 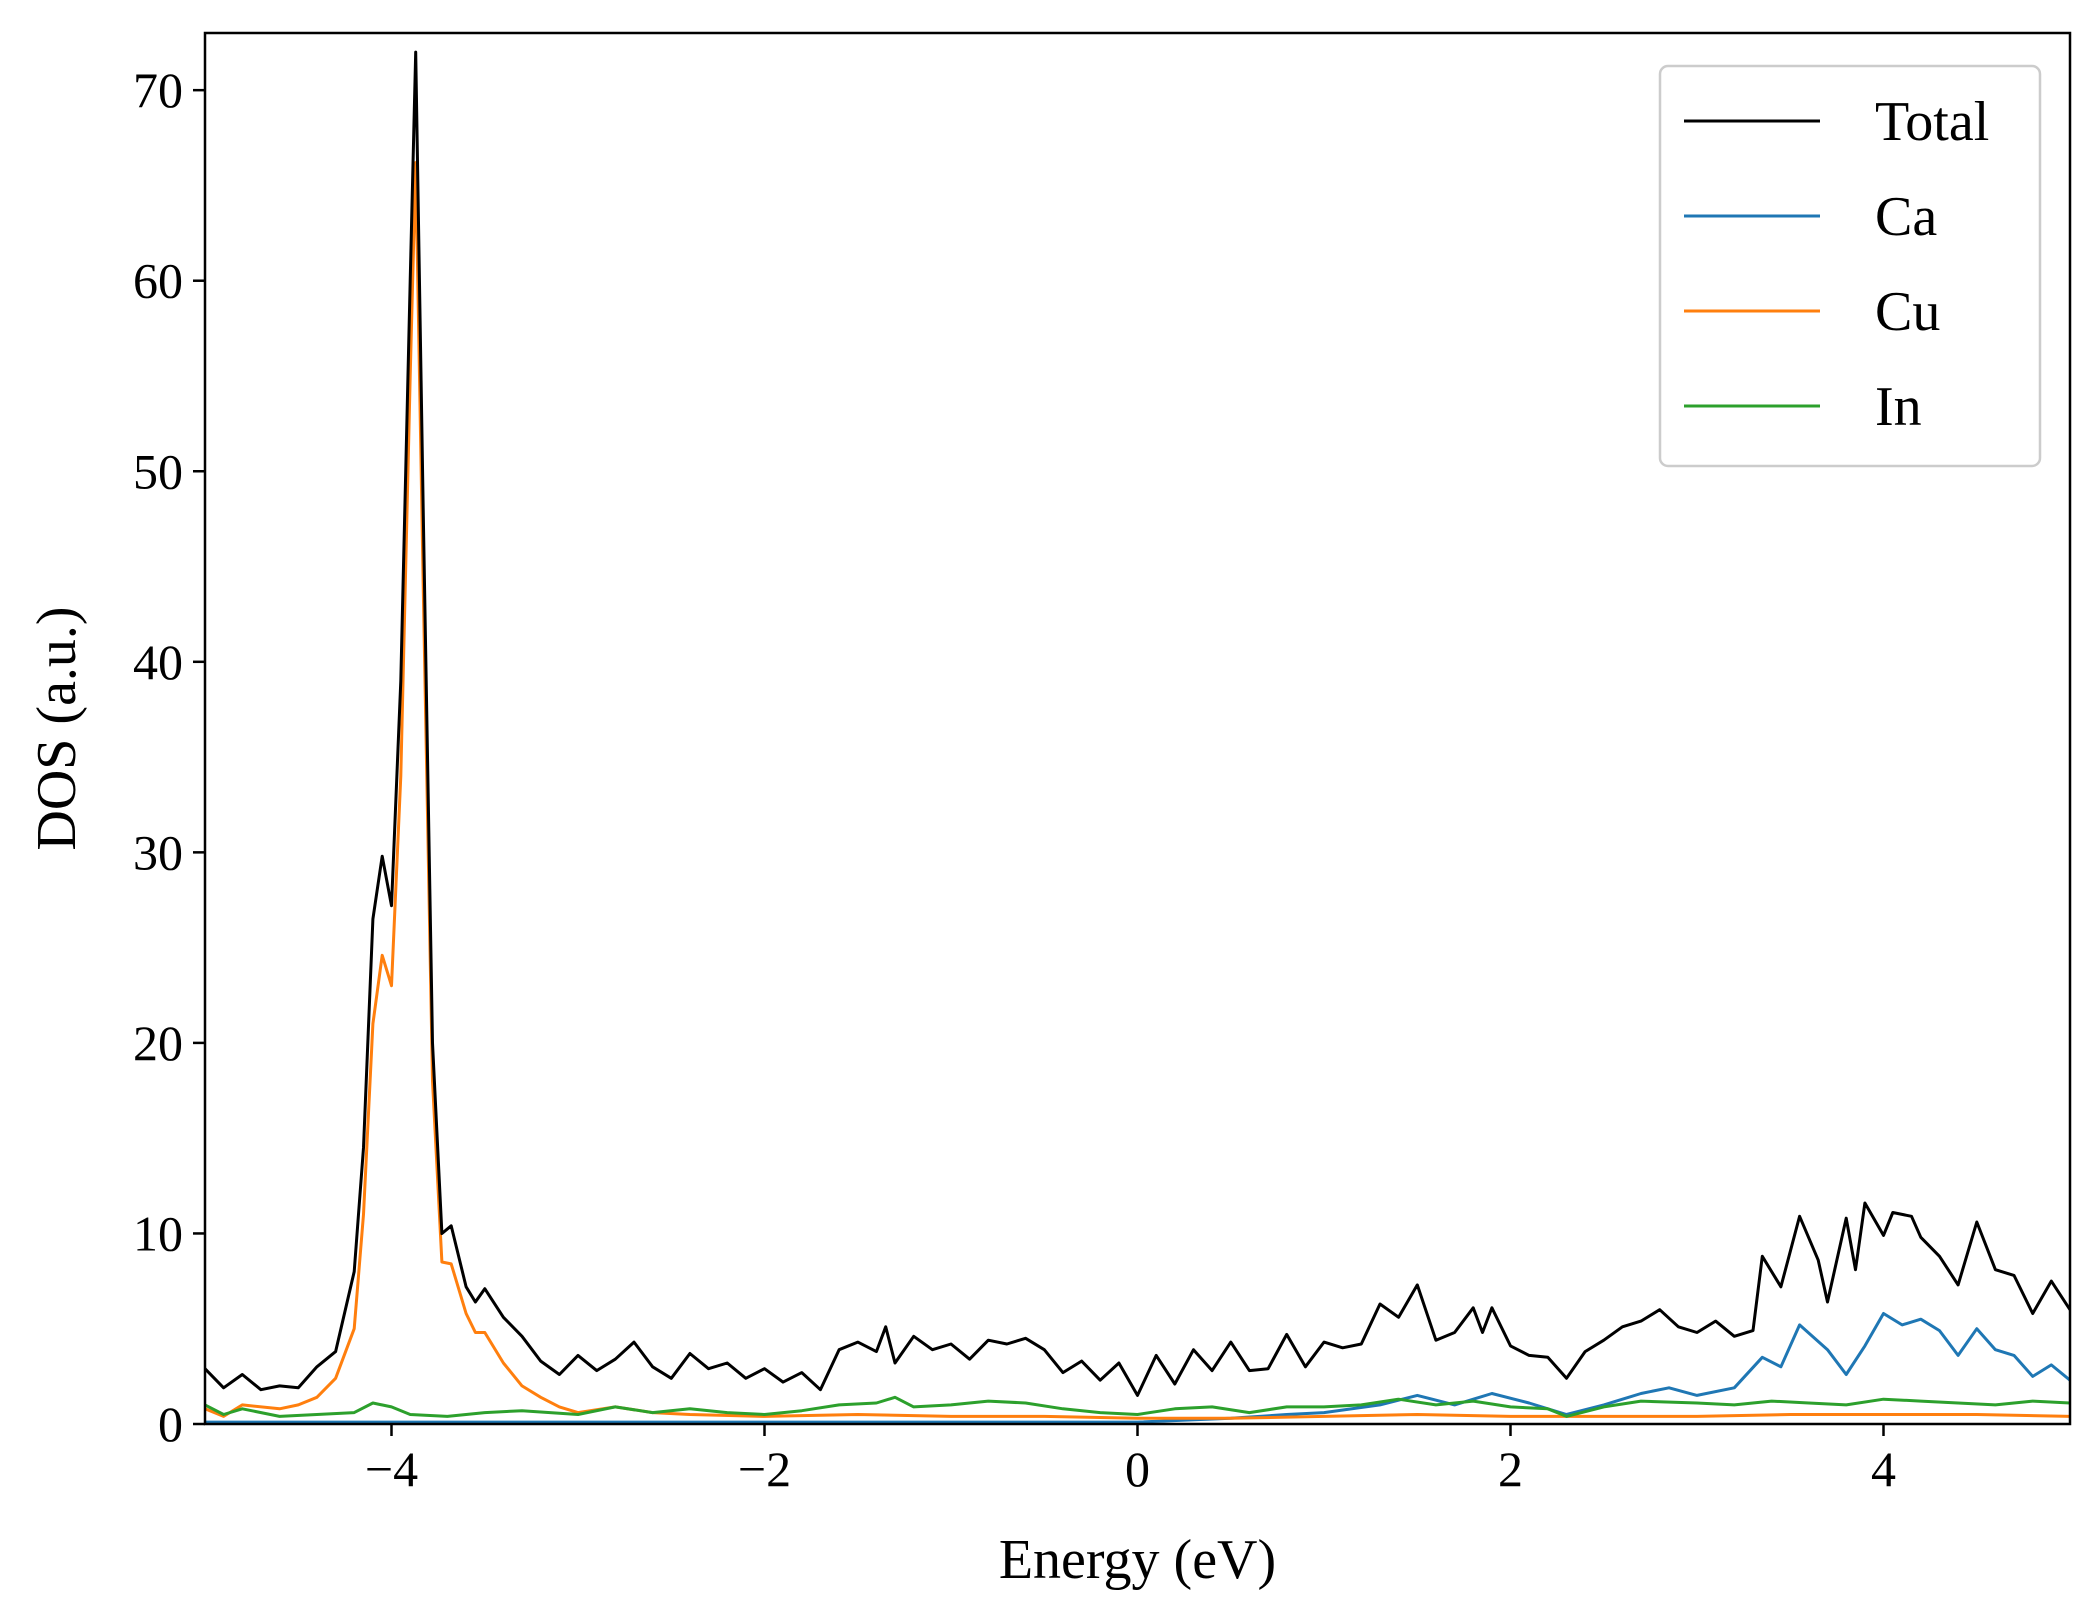 What do you see at coordinates (1510, 1469) in the screenshot?
I see `x-tick-label: 2` at bounding box center [1510, 1469].